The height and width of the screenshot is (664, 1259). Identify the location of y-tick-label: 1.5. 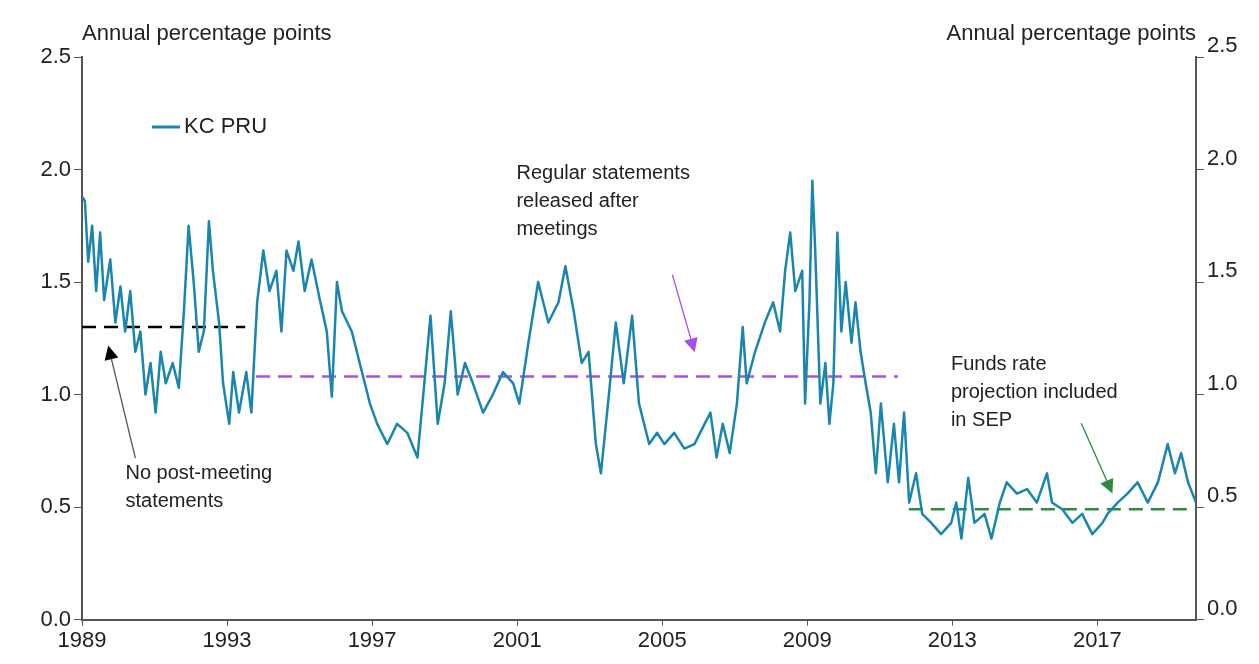
(55, 281).